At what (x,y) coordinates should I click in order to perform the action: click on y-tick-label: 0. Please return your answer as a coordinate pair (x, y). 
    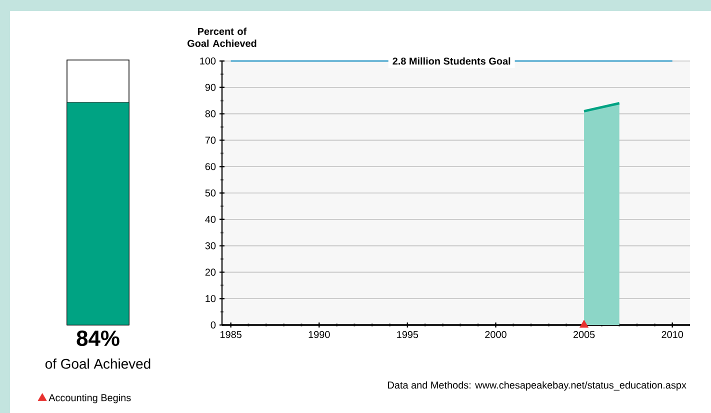
    Looking at the image, I should click on (213, 325).